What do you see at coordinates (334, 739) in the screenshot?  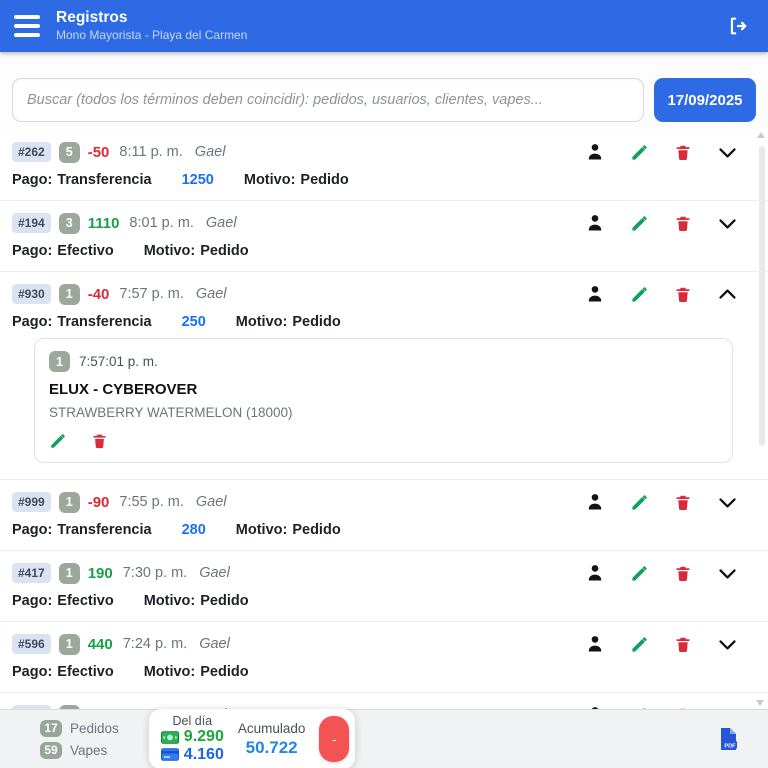 I see `collapse-totals-button: -` at bounding box center [334, 739].